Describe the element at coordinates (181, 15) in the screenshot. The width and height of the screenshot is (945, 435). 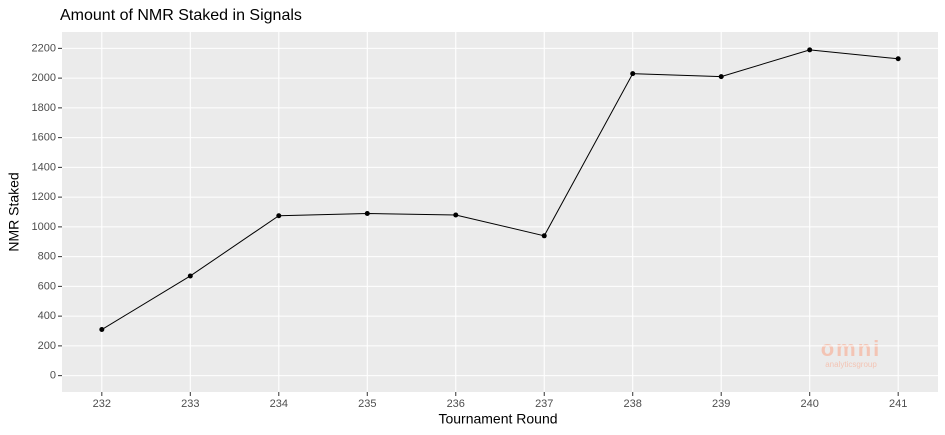
I see `chart-title: Amount of NMR Staked in Signals` at that location.